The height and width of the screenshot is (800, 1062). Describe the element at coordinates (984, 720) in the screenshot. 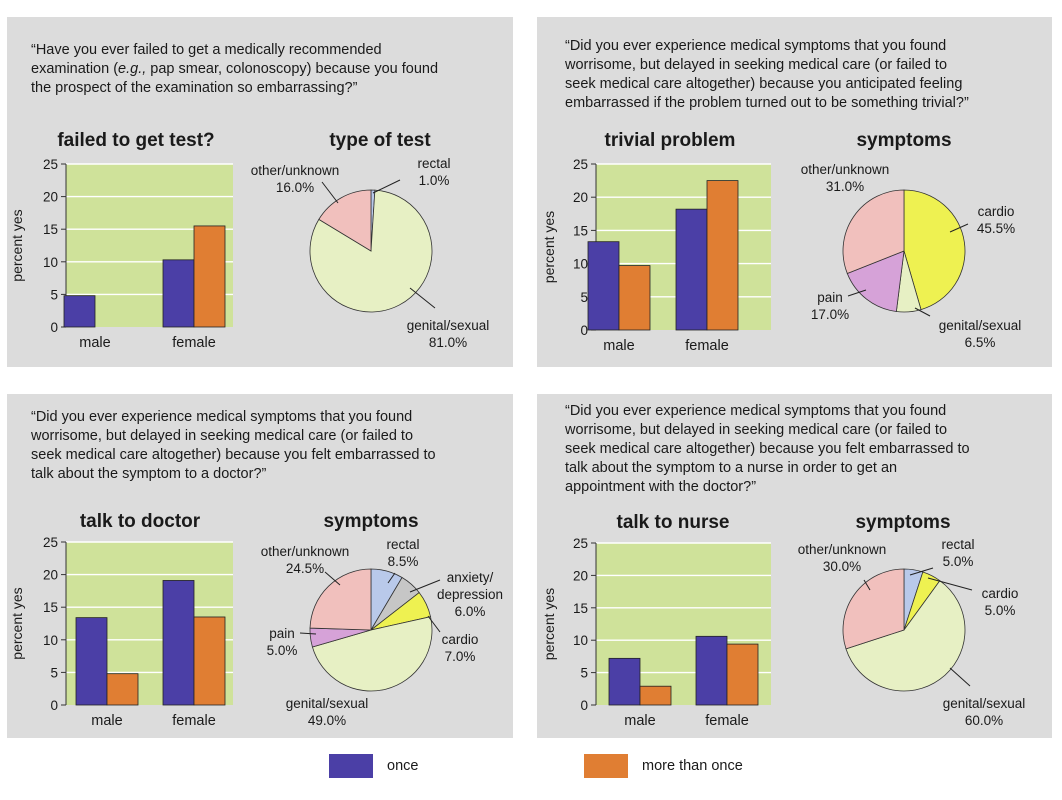

I see `slice-percent: 60.0%` at that location.